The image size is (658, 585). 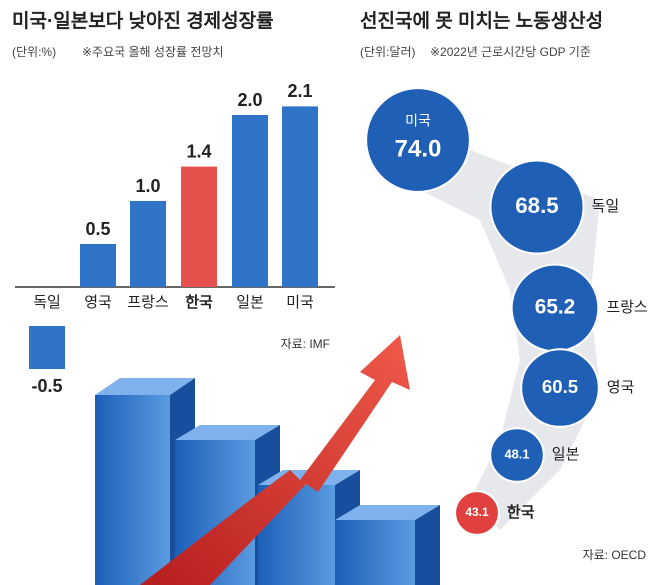 I want to click on value-label: 48.1, so click(x=517, y=453).